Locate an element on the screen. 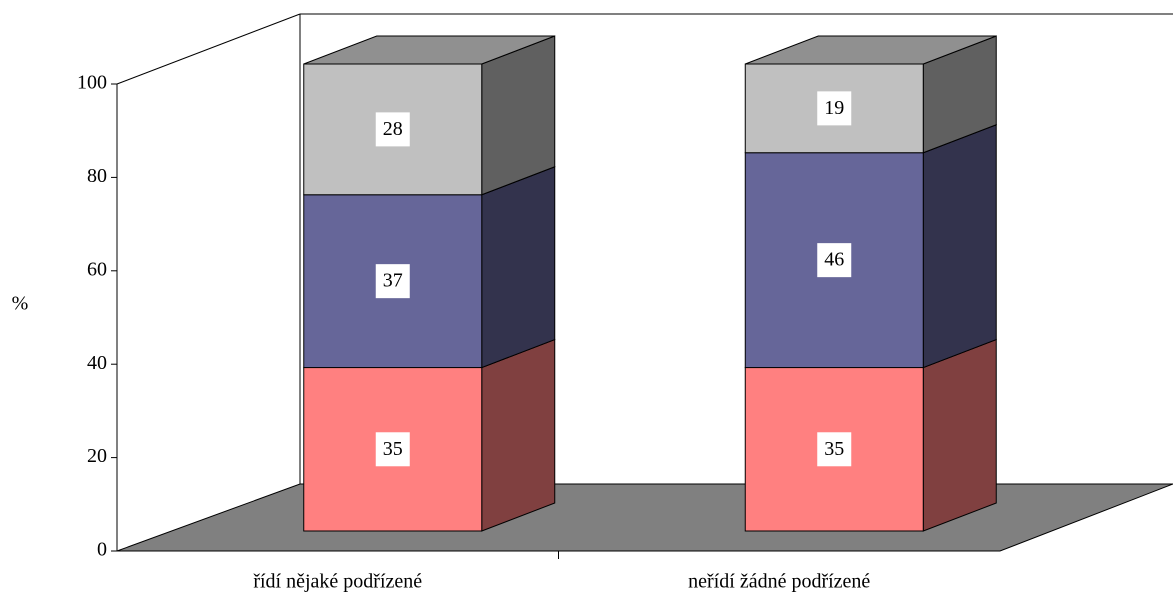  data-label: 19 is located at coordinates (834, 108).